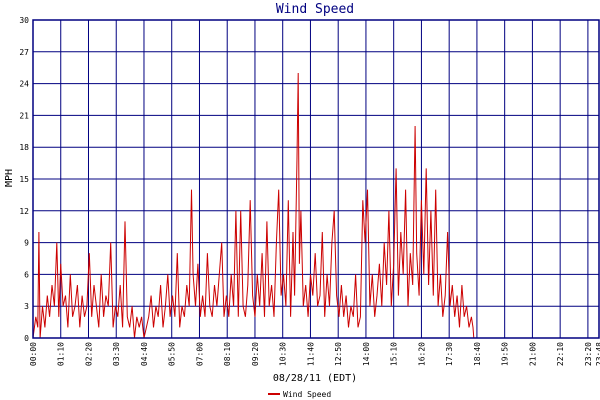 Image resolution: width=600 pixels, height=400 pixels. Describe the element at coordinates (505, 354) in the screenshot. I see `x-tick-label: 19:50` at that location.